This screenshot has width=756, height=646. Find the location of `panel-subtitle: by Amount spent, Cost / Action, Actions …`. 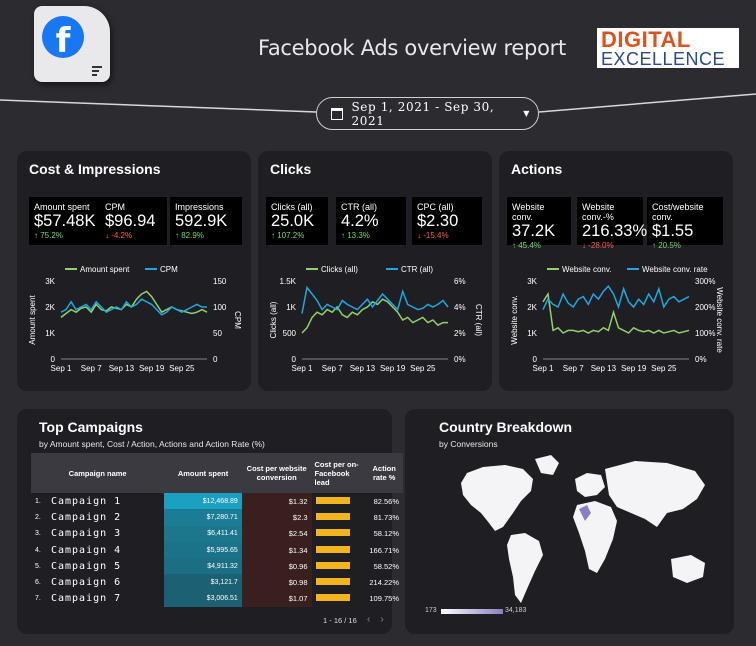

panel-subtitle: by Amount spent, Cost / Action, Actions … is located at coordinates (152, 444).